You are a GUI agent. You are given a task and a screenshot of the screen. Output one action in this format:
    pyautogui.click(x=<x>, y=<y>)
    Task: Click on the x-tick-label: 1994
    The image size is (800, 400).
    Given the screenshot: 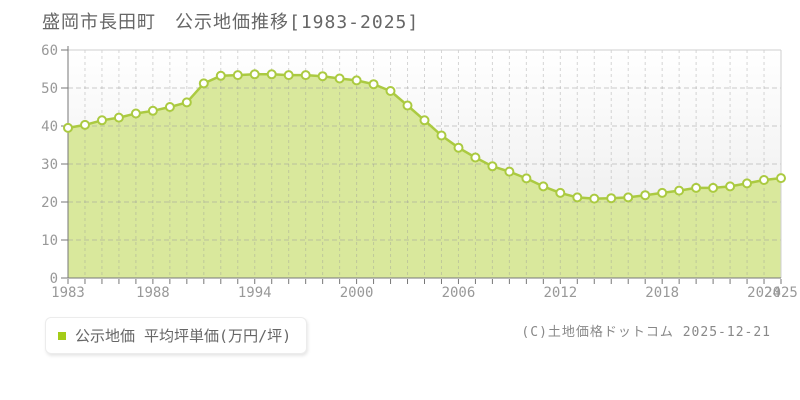 What is the action you would take?
    pyautogui.click(x=255, y=293)
    